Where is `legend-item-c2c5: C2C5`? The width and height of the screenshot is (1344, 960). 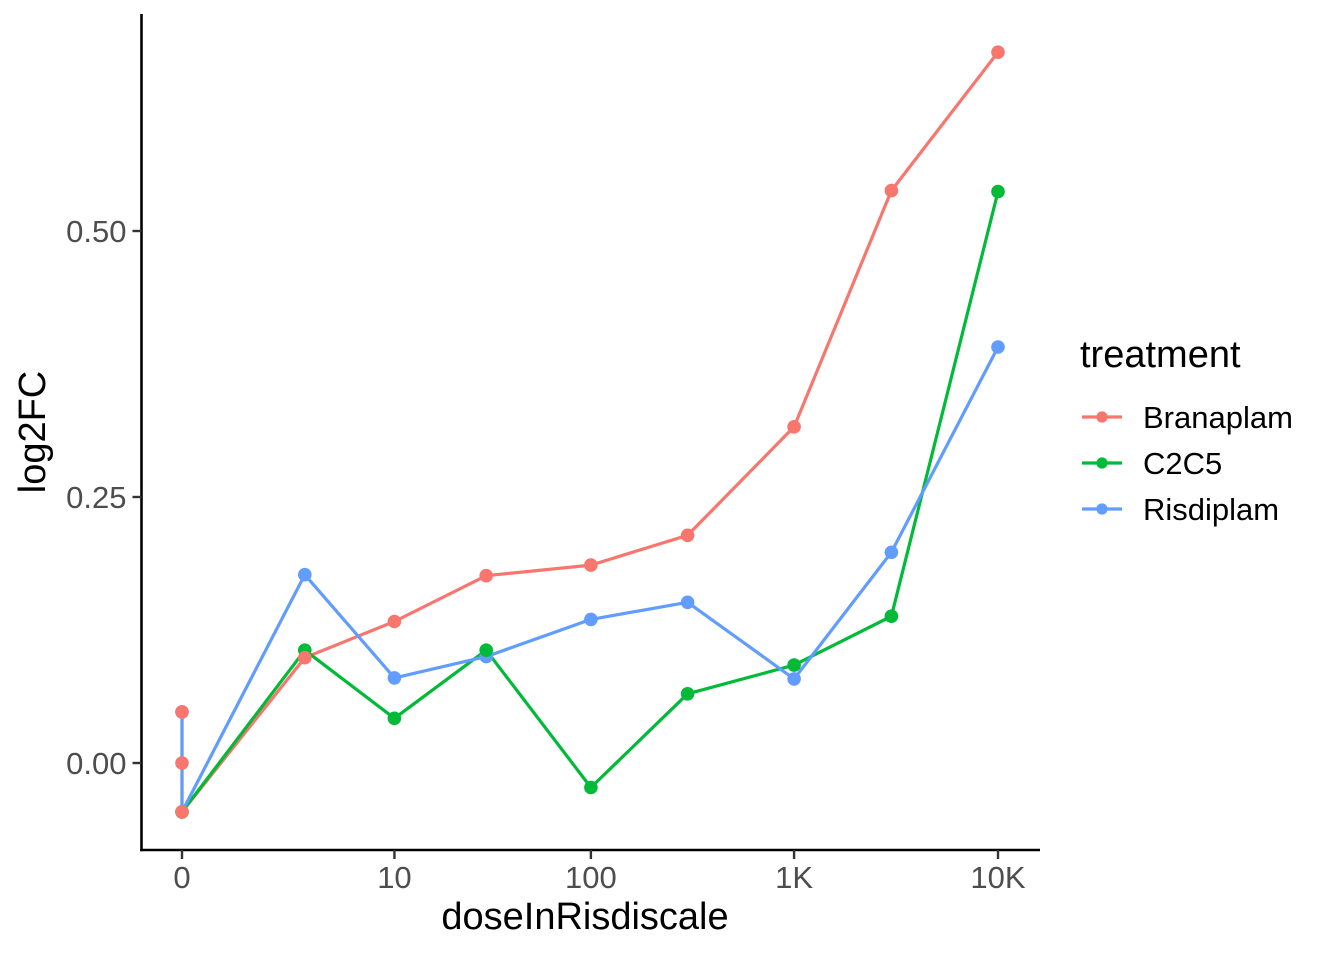
legend-item-c2c5: C2C5 is located at coordinates (1186, 463).